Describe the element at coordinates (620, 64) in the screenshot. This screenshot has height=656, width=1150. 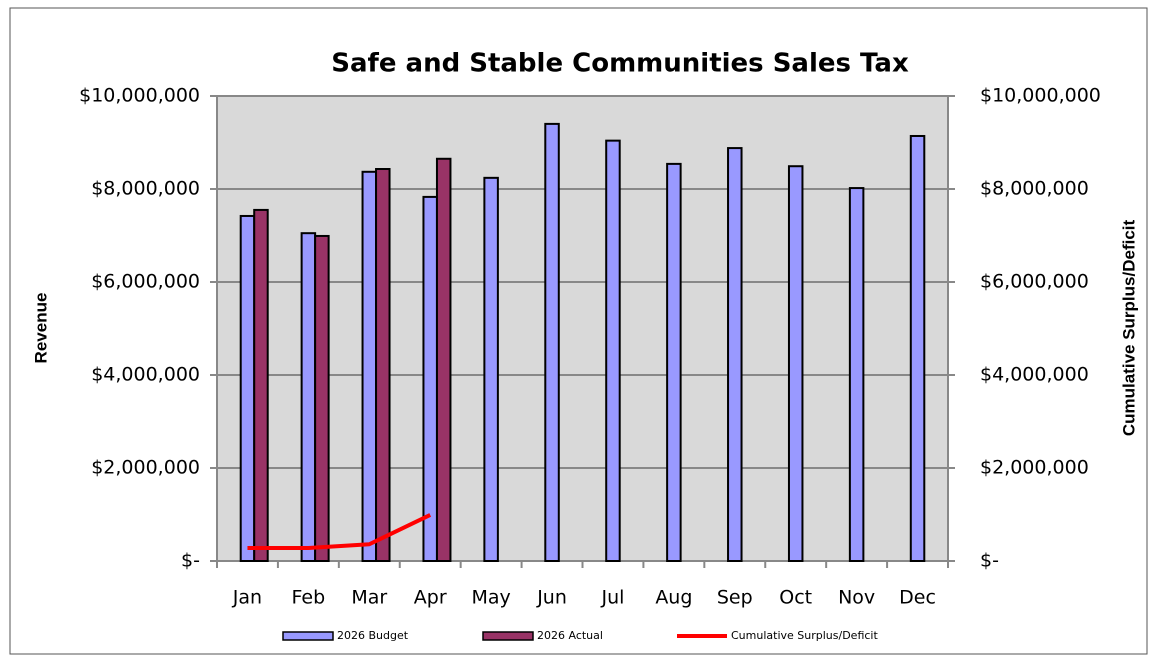
I see `chart-title: Safe and Stable Communities Sales Tax` at that location.